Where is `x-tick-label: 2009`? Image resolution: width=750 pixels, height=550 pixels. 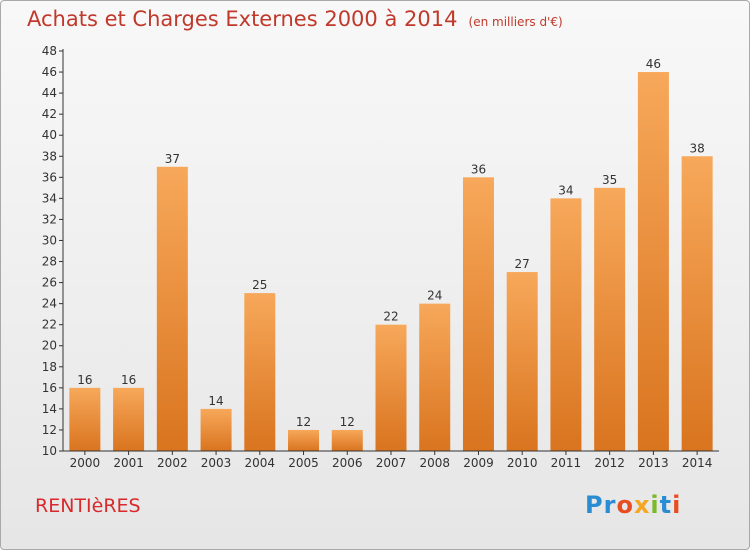
x-tick-label: 2009 is located at coordinates (478, 463).